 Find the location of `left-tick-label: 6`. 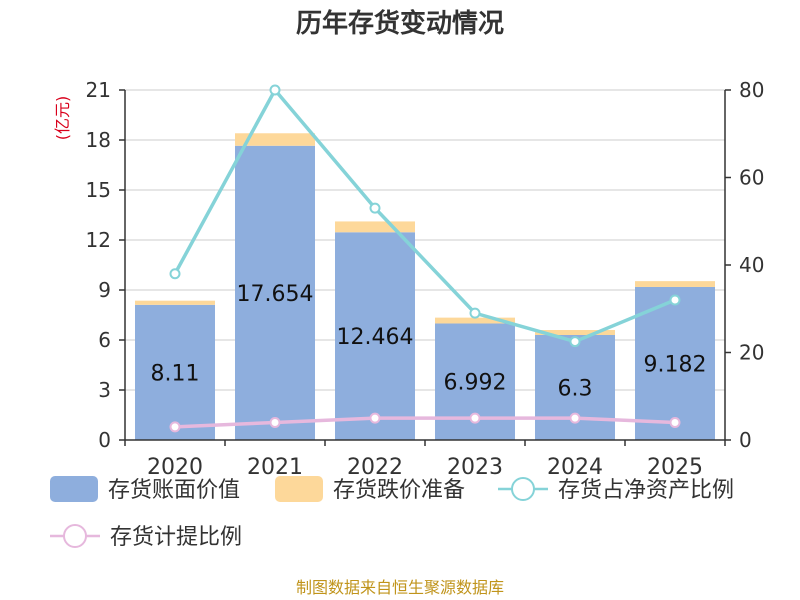

left-tick-label: 6 is located at coordinates (104, 340).